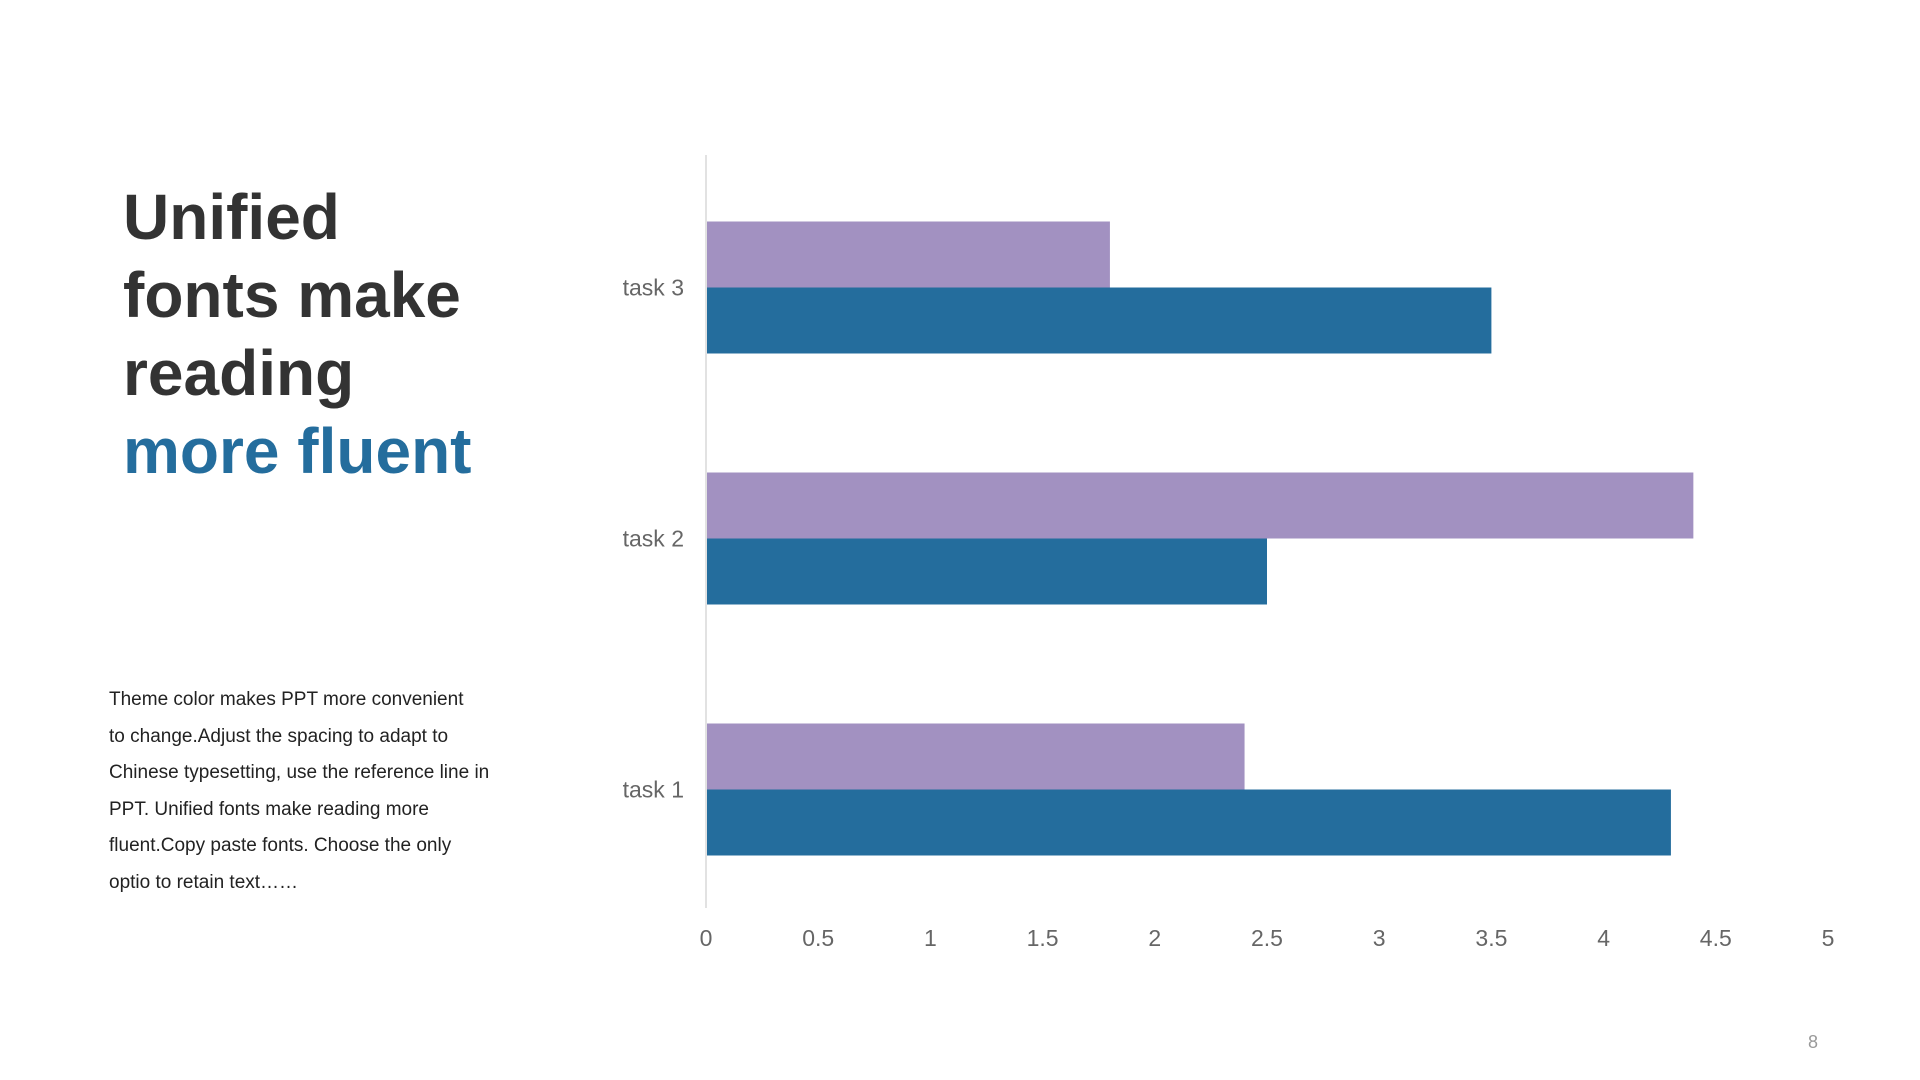 Image resolution: width=1920 pixels, height=1080 pixels. I want to click on category-label: task 1, so click(653, 790).